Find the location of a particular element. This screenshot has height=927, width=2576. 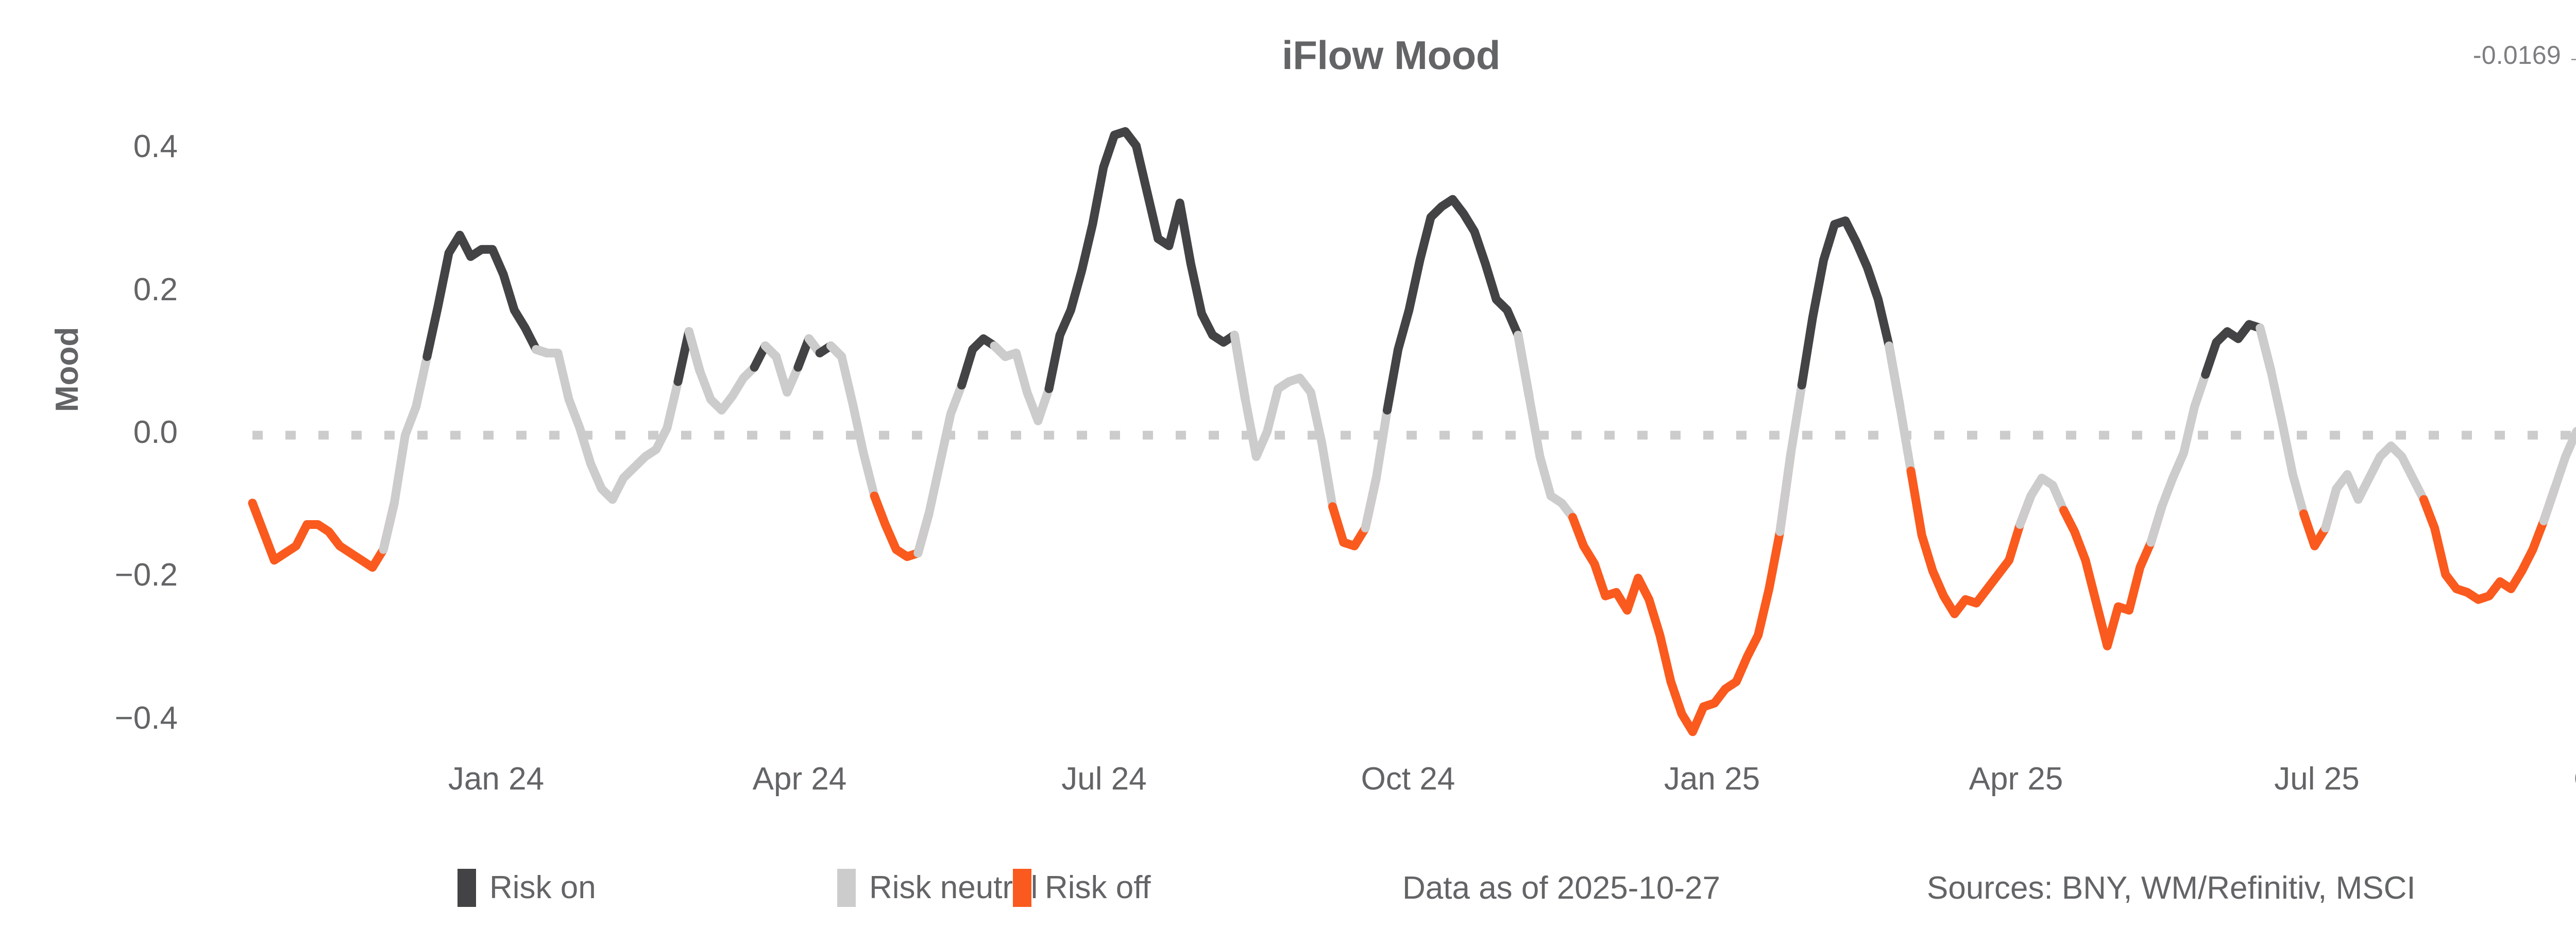

legend-item-risk-on: Risk on is located at coordinates (526, 888).